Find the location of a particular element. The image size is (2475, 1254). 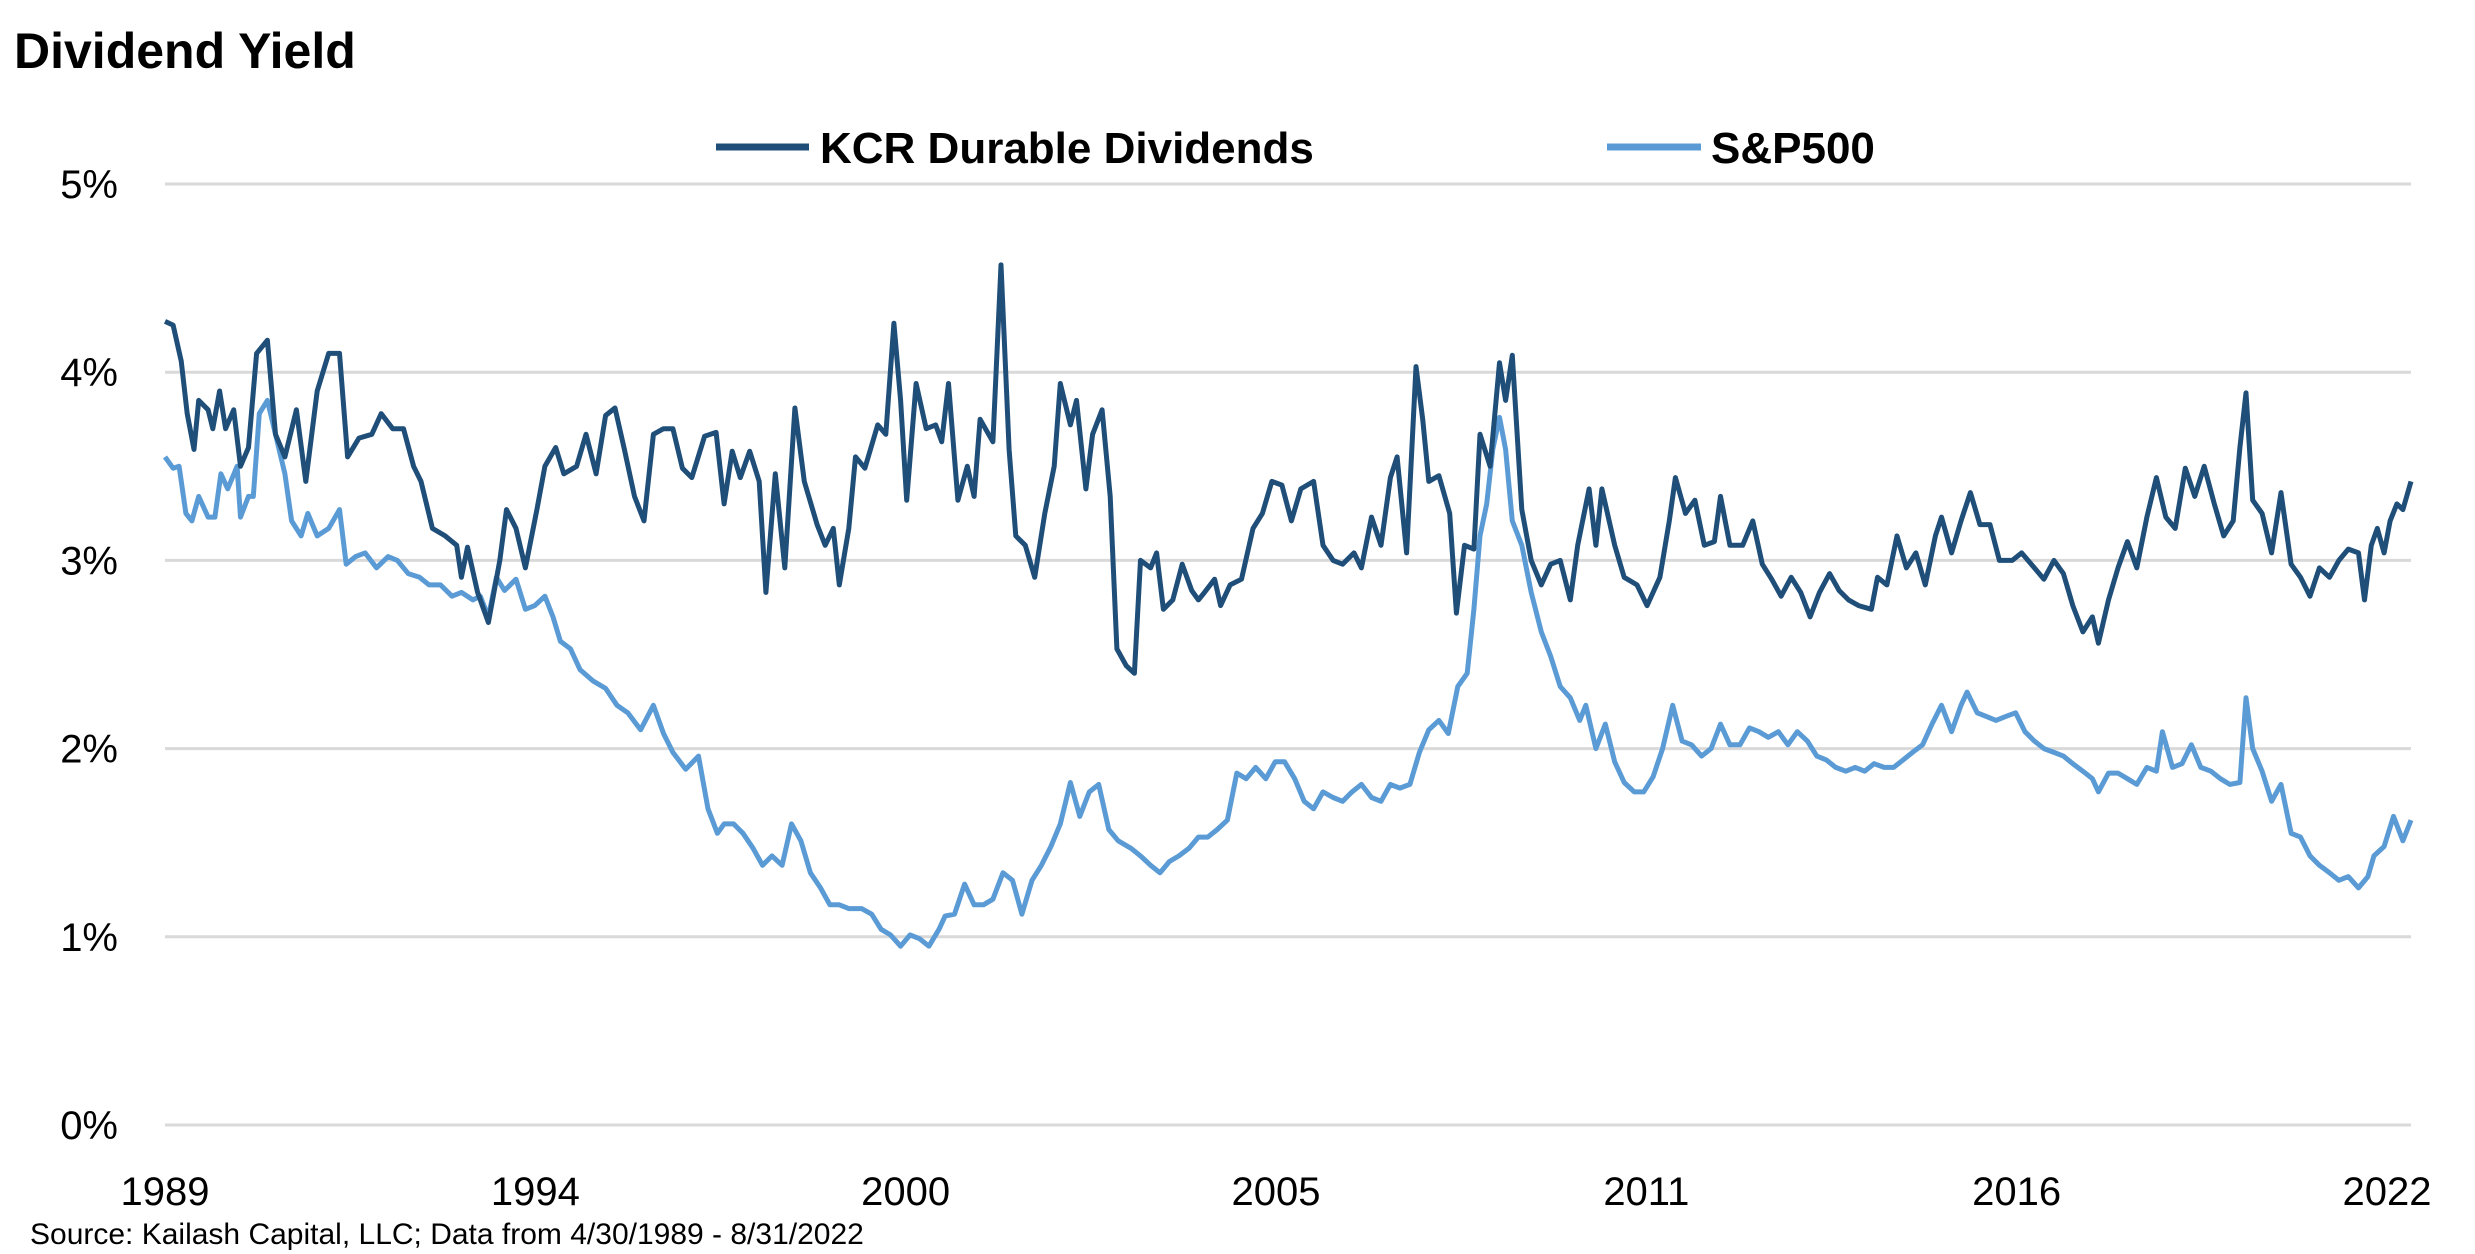

y-tick-label: 2% is located at coordinates (89, 750).